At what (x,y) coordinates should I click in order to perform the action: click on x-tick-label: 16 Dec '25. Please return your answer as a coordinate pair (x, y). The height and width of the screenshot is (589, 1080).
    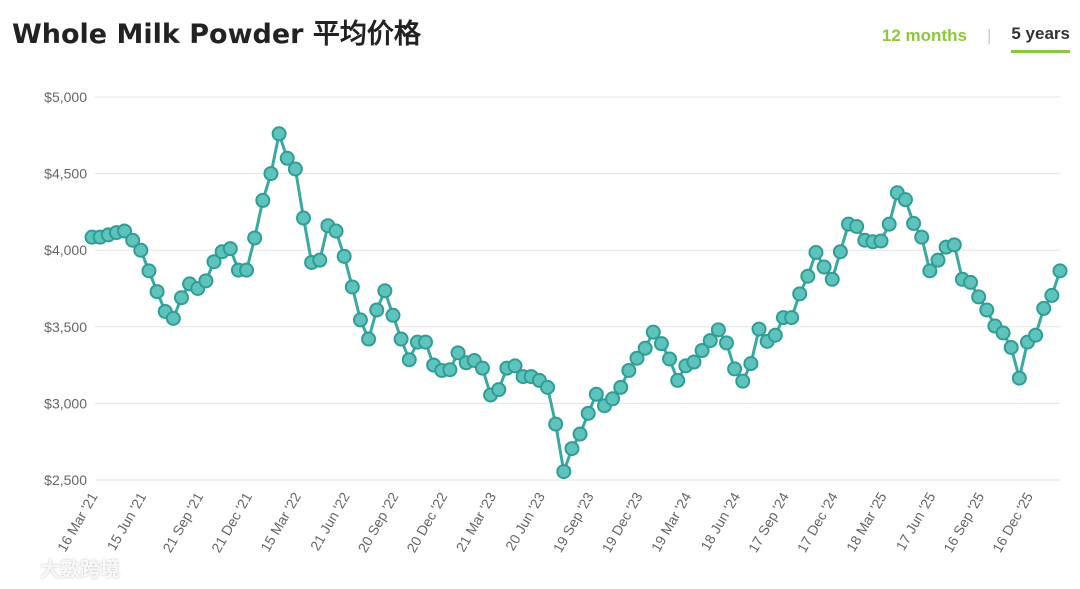
    Looking at the image, I should click on (1012, 522).